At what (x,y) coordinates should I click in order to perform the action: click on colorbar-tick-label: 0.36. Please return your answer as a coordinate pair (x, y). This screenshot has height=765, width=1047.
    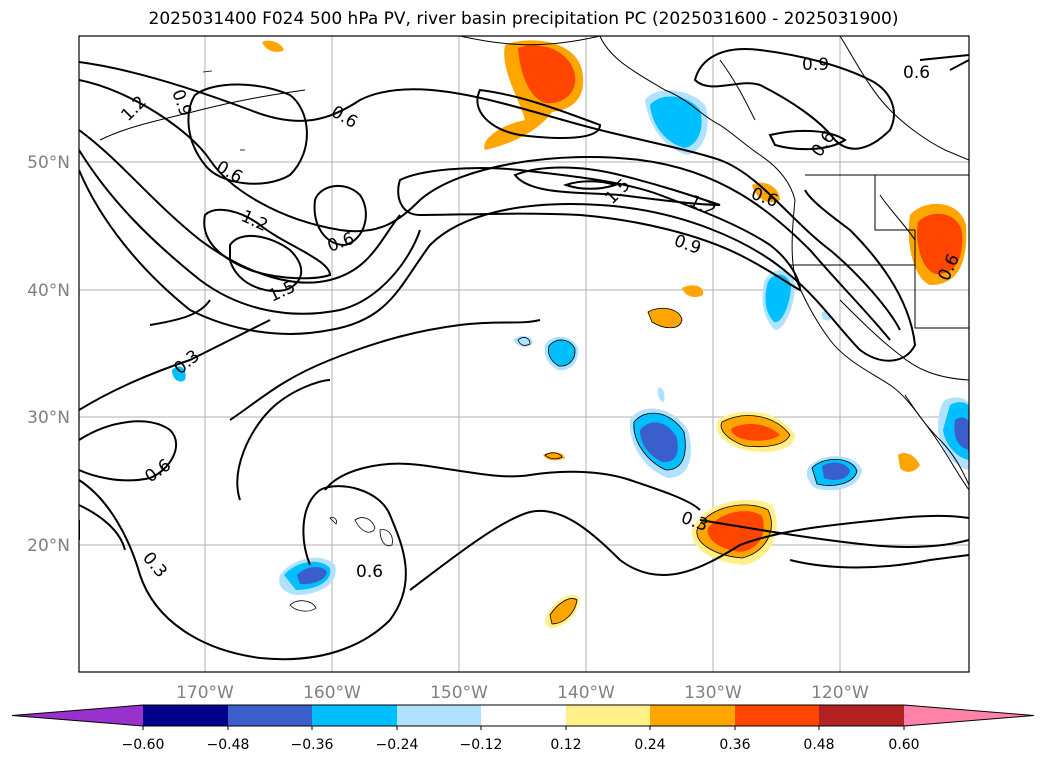
    Looking at the image, I should click on (734, 745).